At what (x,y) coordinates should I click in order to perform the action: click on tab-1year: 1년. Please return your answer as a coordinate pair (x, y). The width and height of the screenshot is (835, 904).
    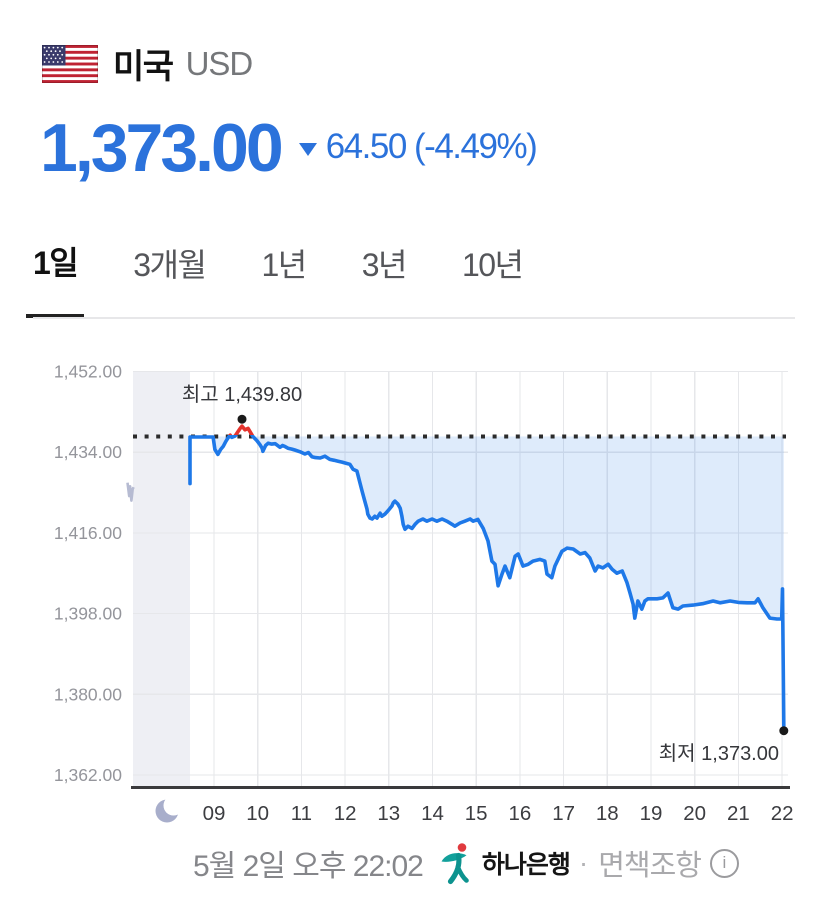
    Looking at the image, I should click on (283, 282).